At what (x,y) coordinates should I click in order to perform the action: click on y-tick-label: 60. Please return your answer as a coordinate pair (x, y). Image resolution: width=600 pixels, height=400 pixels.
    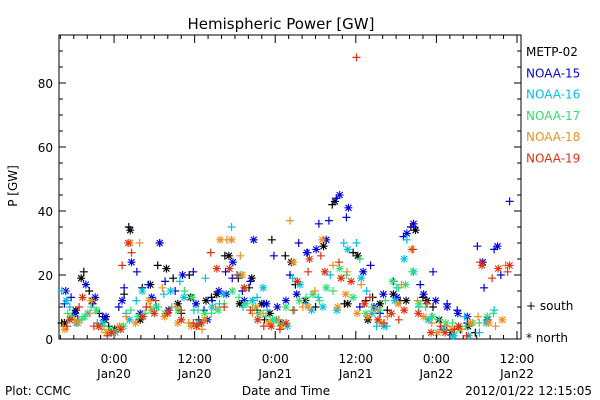
    Looking at the image, I should click on (45, 148).